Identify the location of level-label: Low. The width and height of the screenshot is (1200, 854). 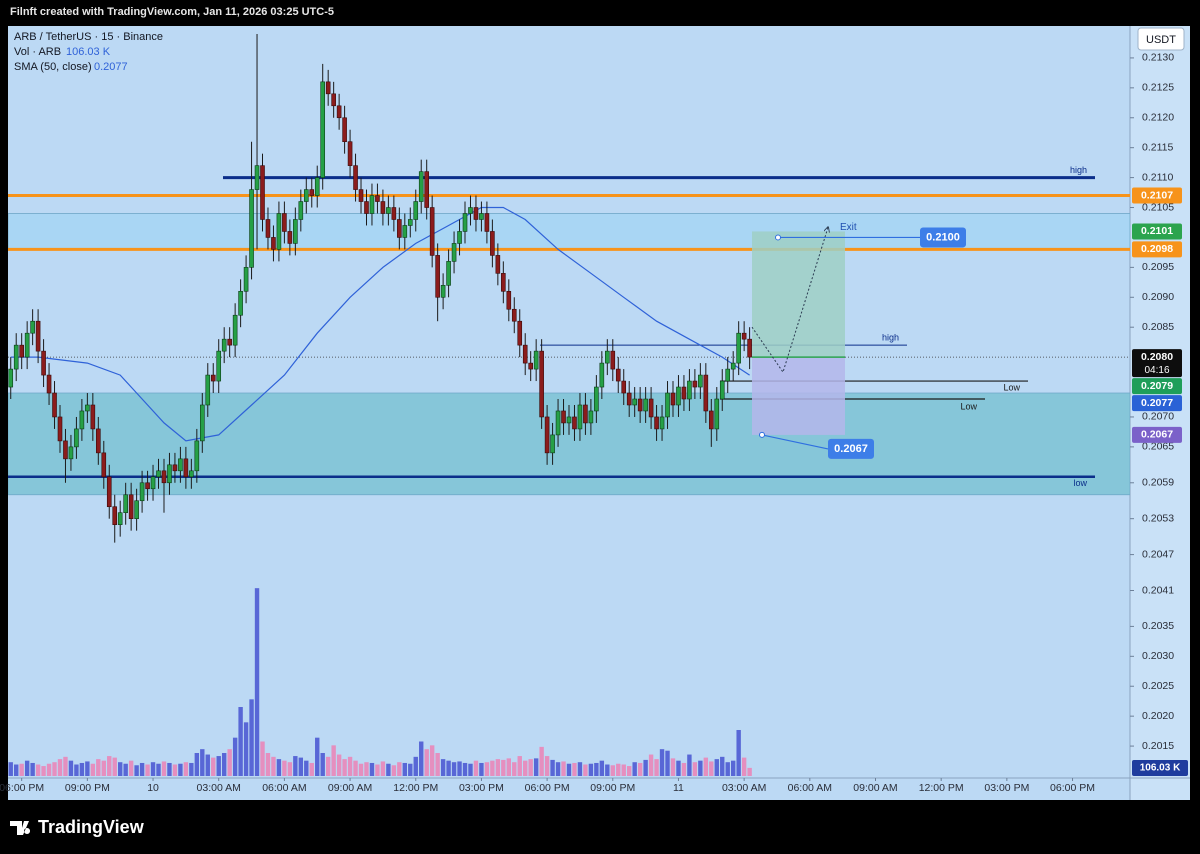
(1011, 387).